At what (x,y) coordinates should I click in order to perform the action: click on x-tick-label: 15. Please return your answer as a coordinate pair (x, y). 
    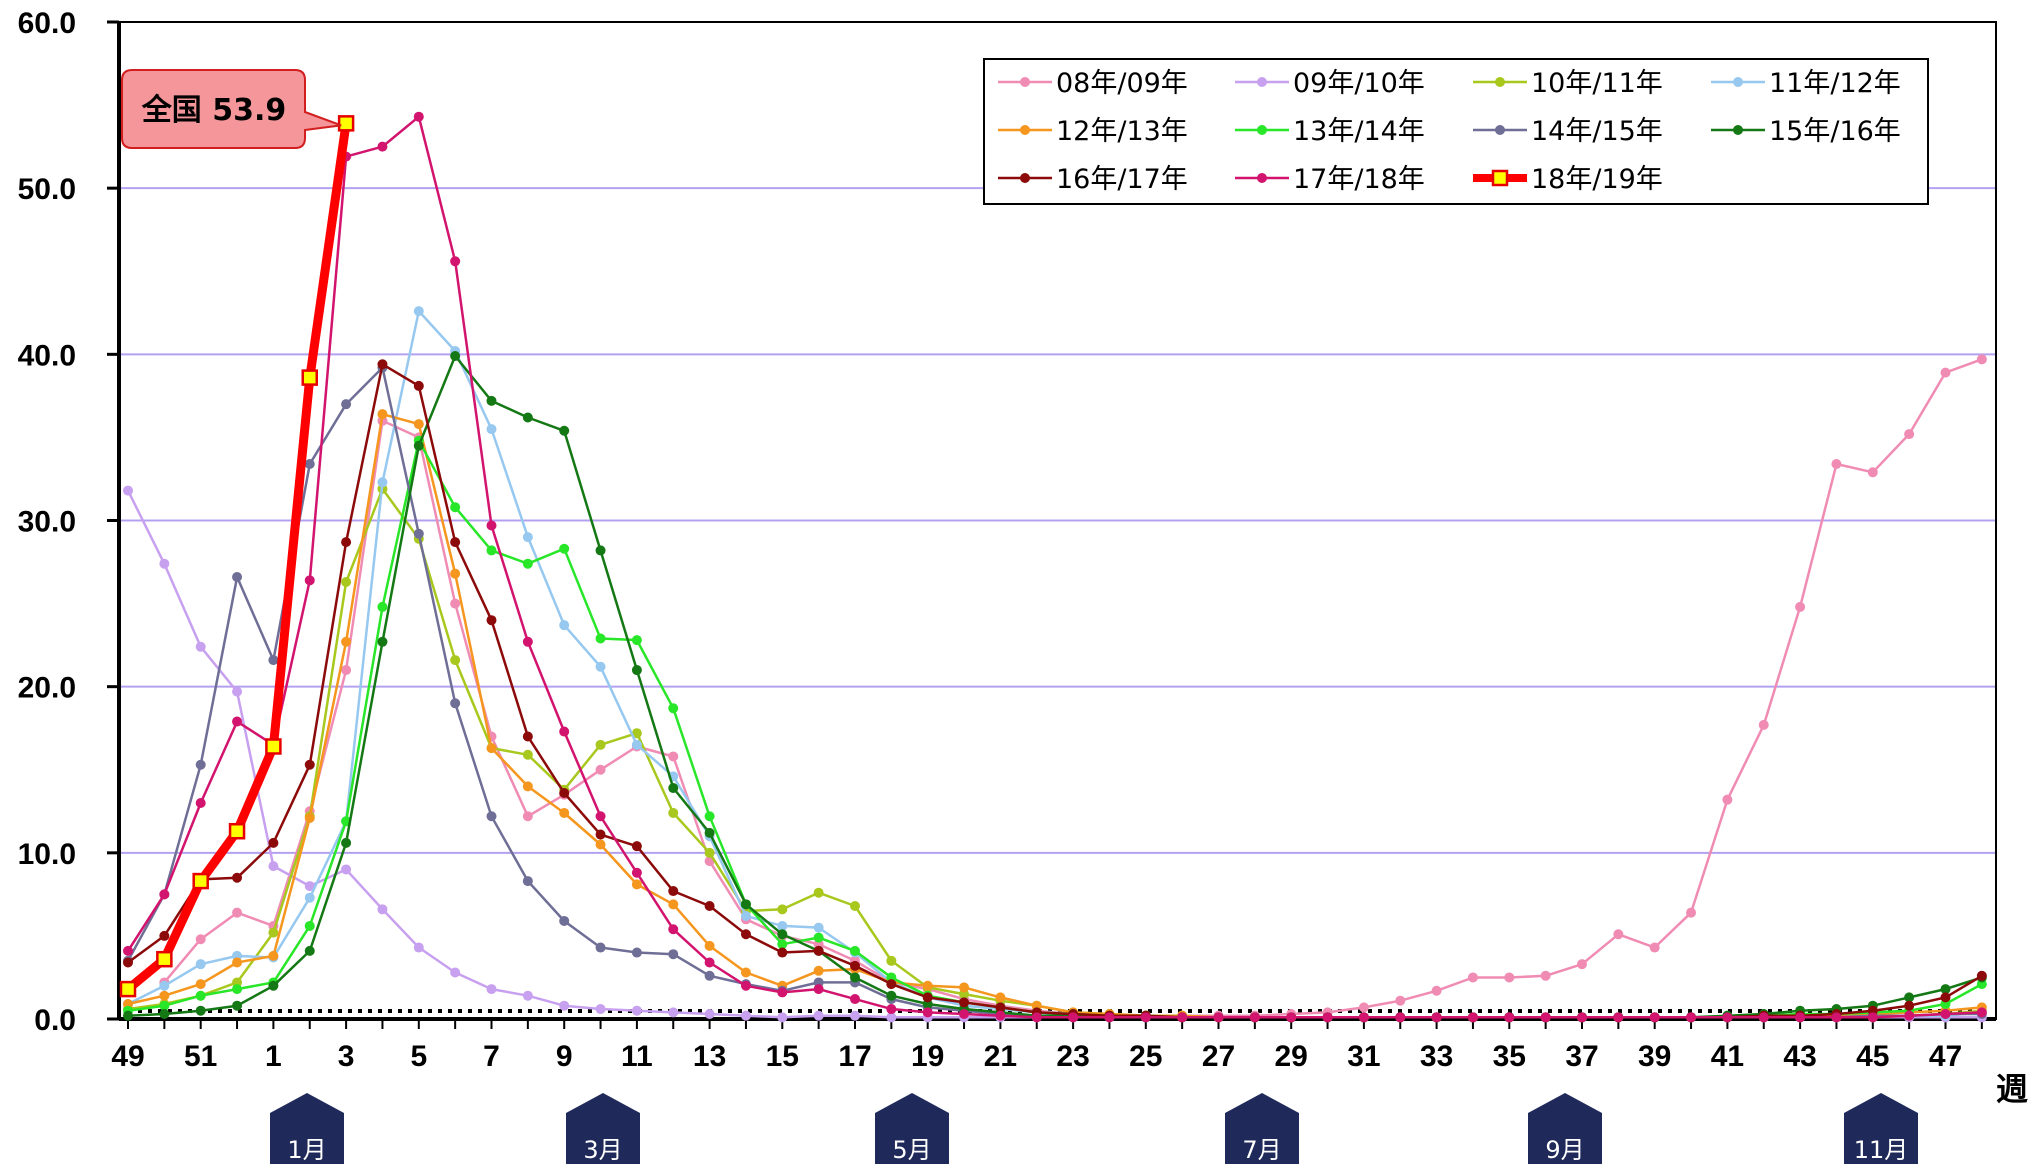
    Looking at the image, I should click on (782, 1056).